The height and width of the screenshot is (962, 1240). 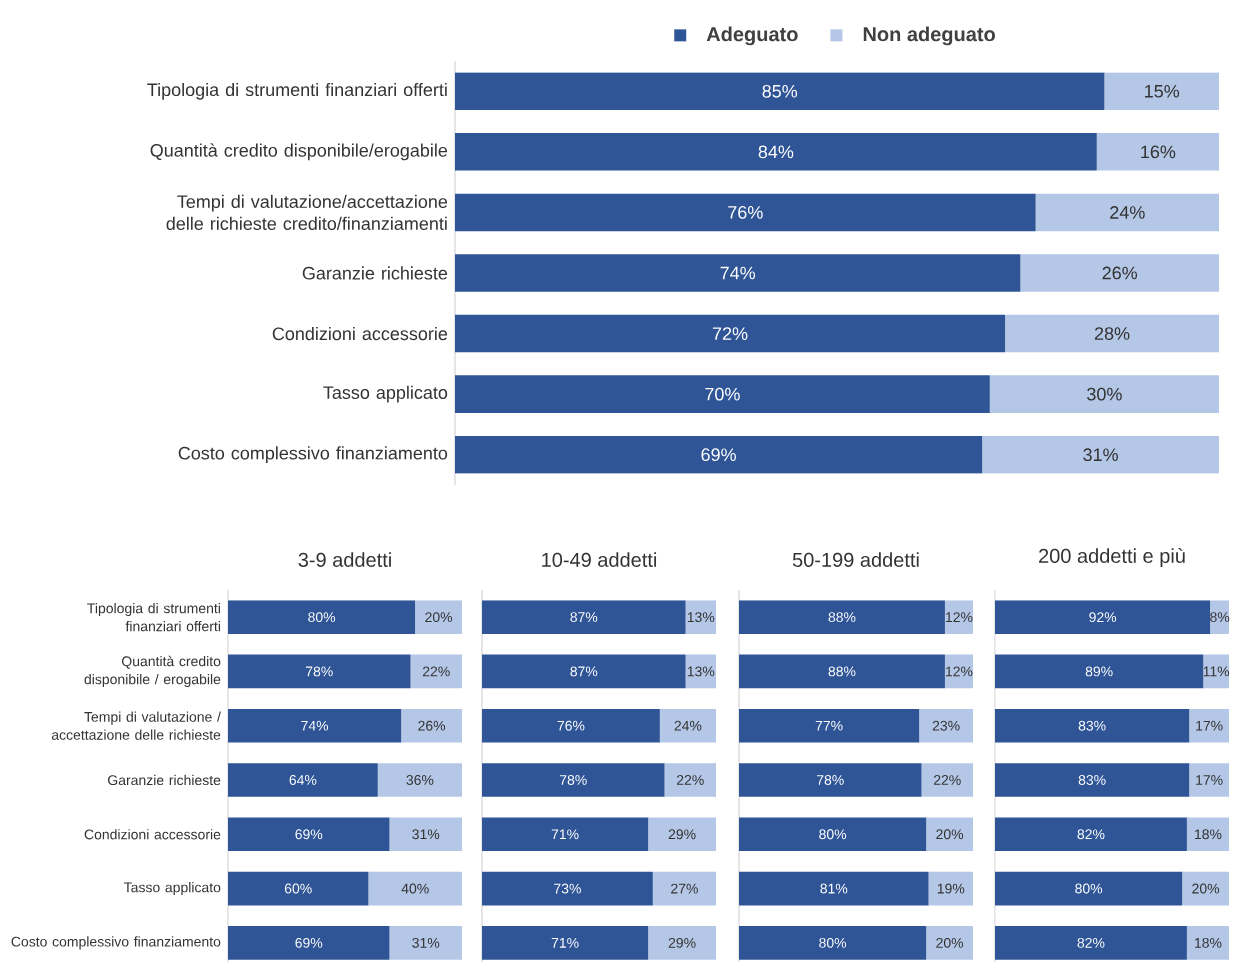 What do you see at coordinates (829, 725) in the screenshot?
I see `data-label: 77%` at bounding box center [829, 725].